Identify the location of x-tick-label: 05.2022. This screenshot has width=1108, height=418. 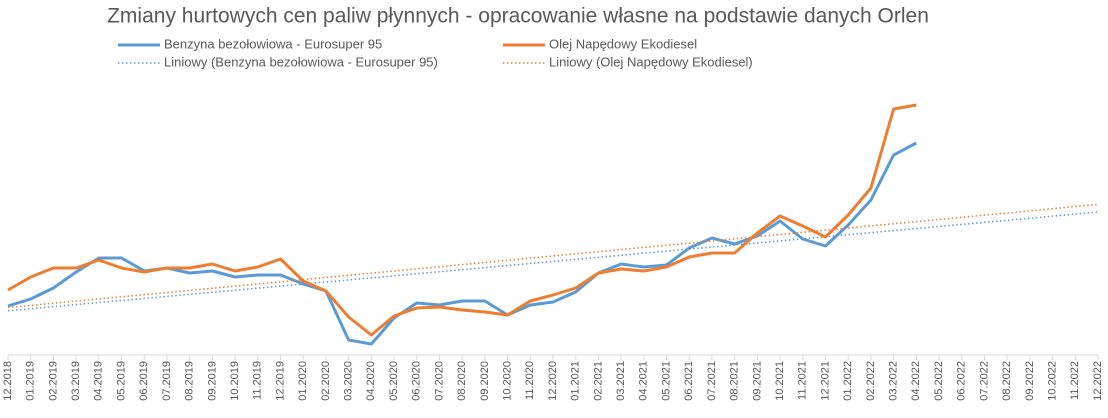
(939, 381).